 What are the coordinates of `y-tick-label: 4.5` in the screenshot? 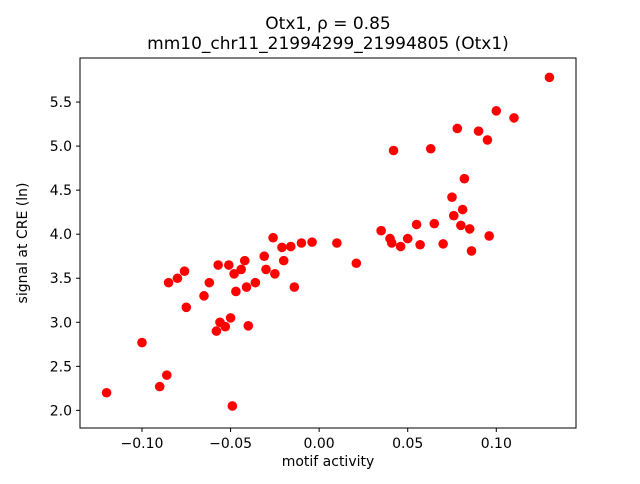 It's located at (61, 191).